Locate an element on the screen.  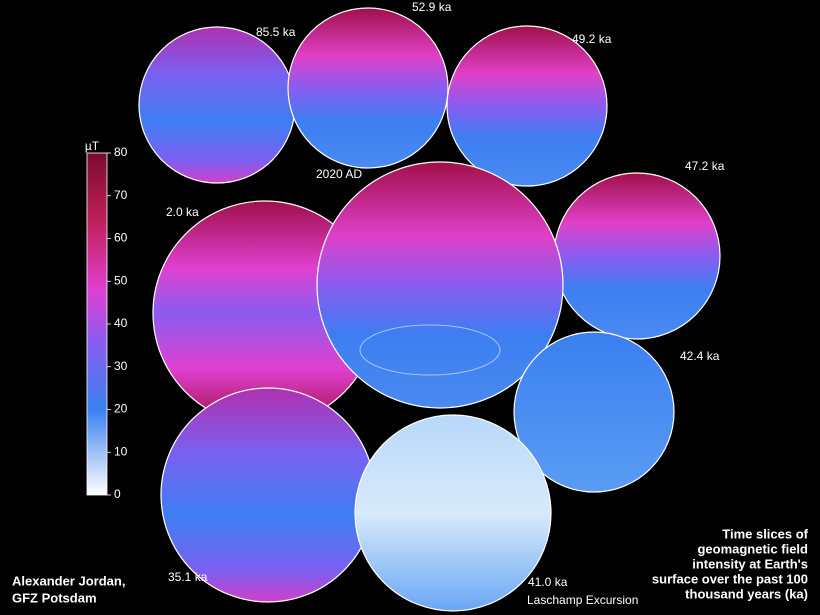
globe-label: 42.4 ka is located at coordinates (700, 356).